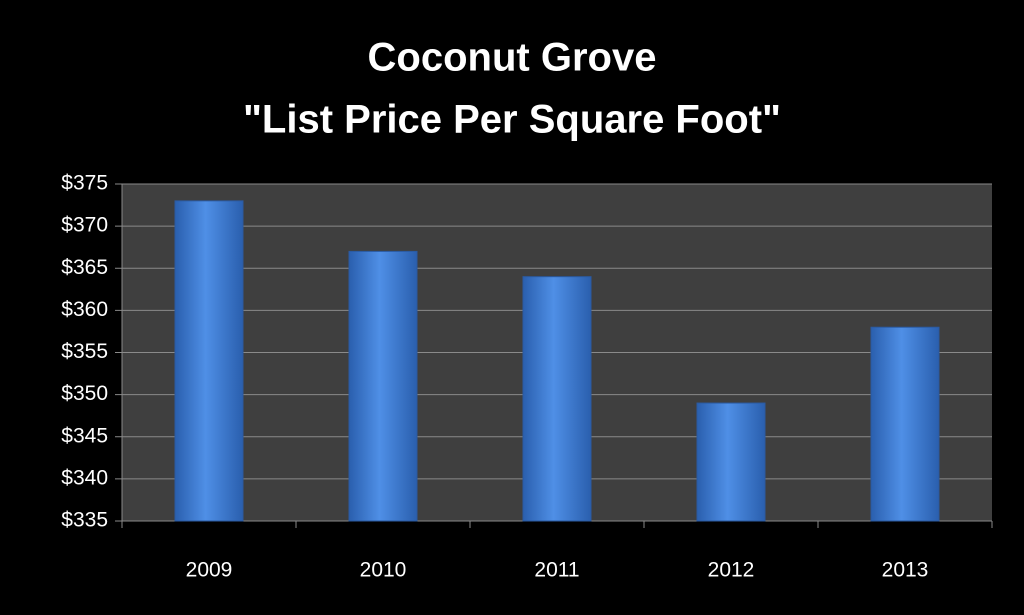  What do you see at coordinates (512, 120) in the screenshot?
I see `chart-title: "List Price Per Square Foot"` at bounding box center [512, 120].